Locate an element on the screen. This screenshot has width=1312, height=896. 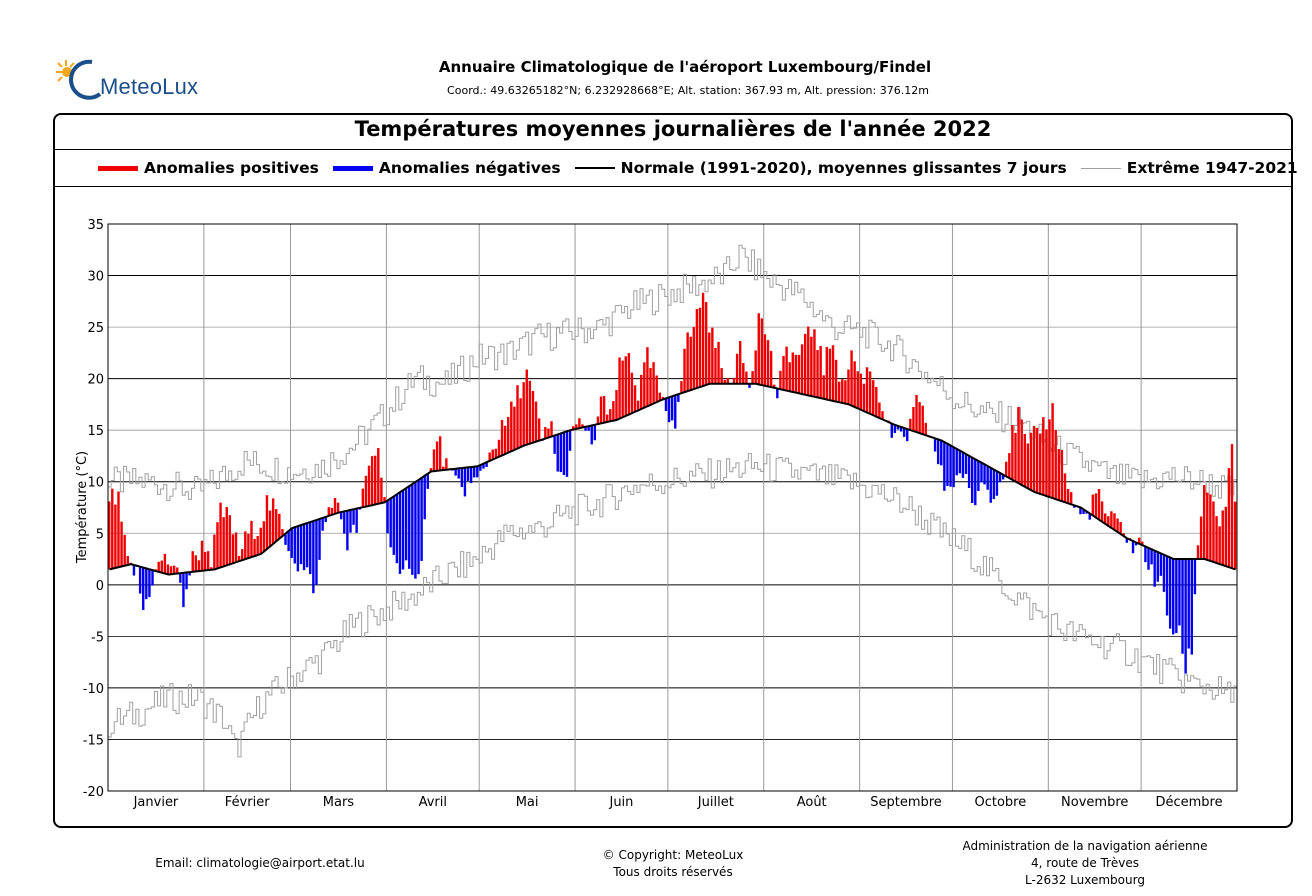
legend-label: Anomalies négatives is located at coordinates (469, 168).